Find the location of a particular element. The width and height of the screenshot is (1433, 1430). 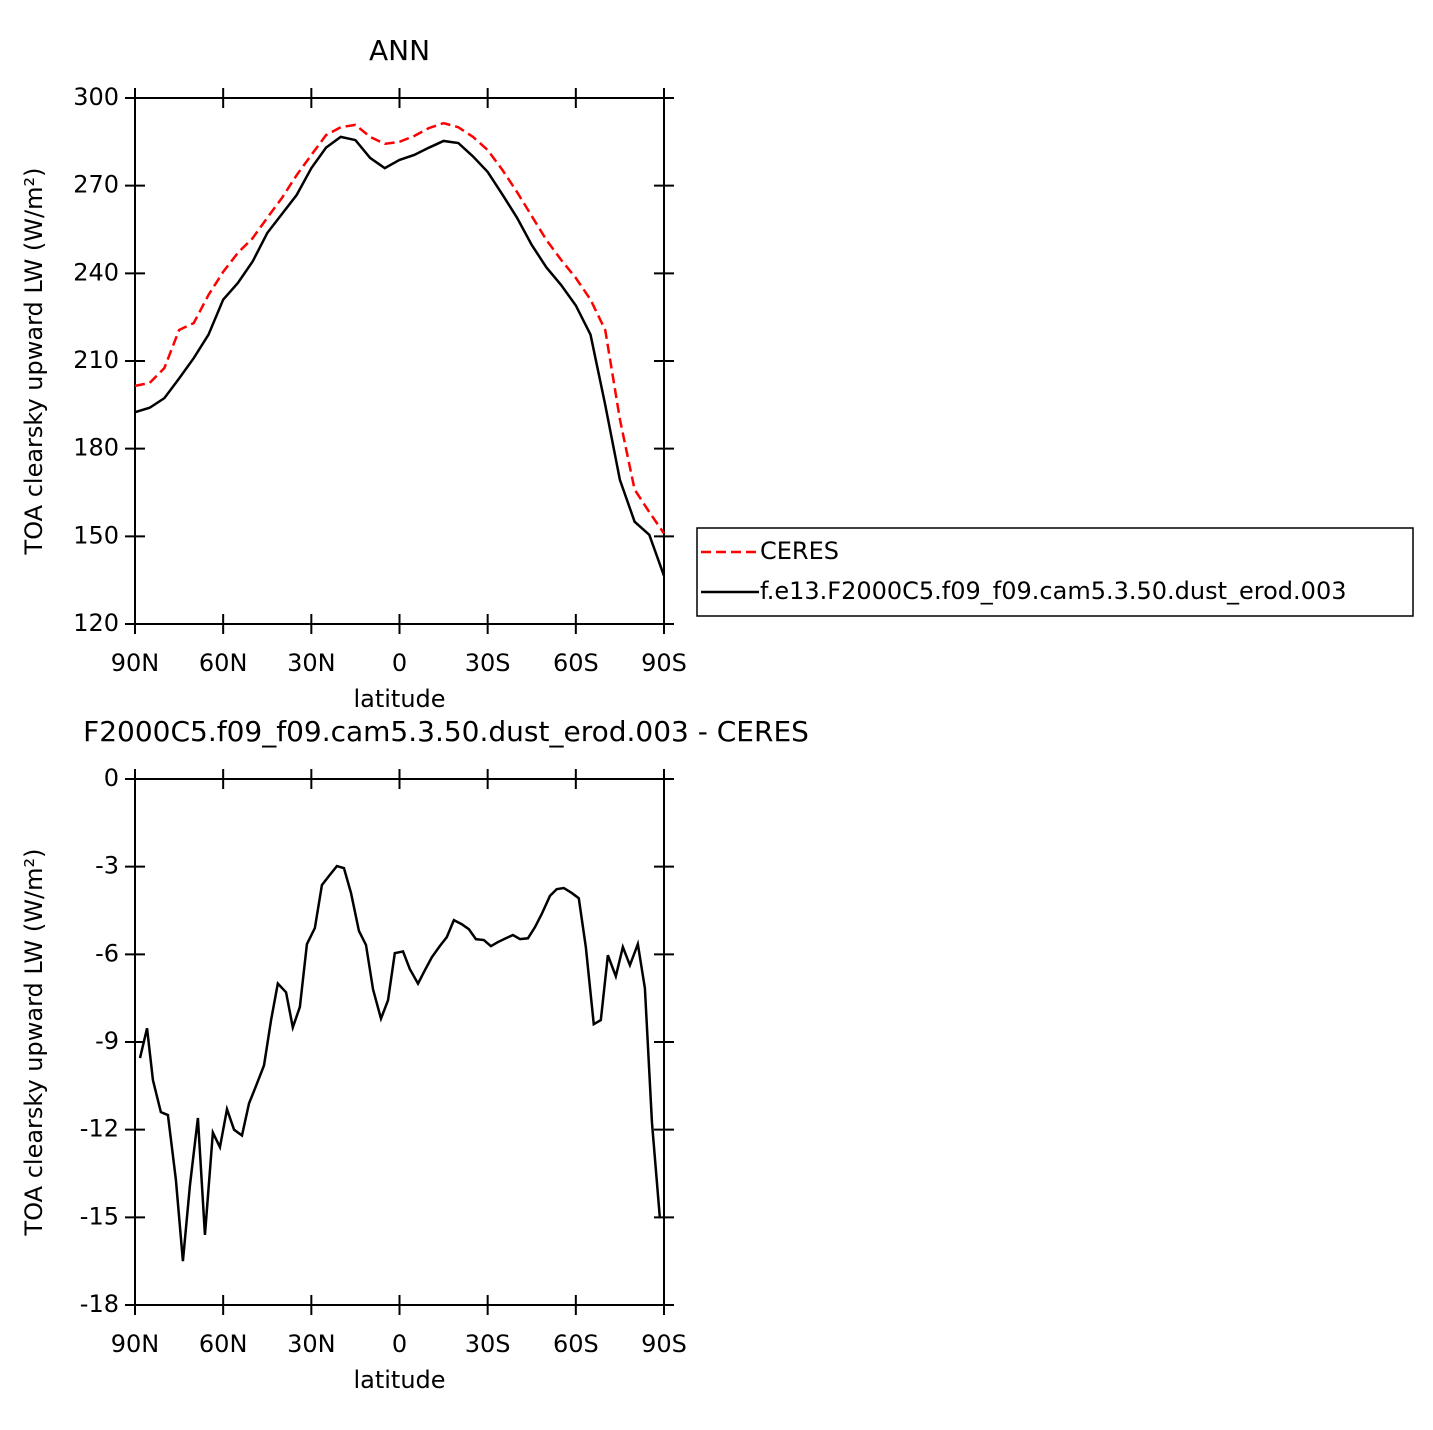

y-tick-label: -3 is located at coordinates (107, 866).